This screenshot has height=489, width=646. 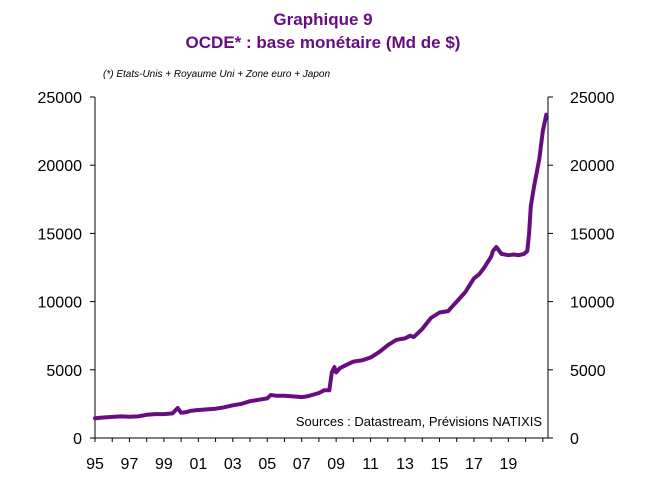 What do you see at coordinates (60, 98) in the screenshot?
I see `y-tick-label-left: 25000` at bounding box center [60, 98].